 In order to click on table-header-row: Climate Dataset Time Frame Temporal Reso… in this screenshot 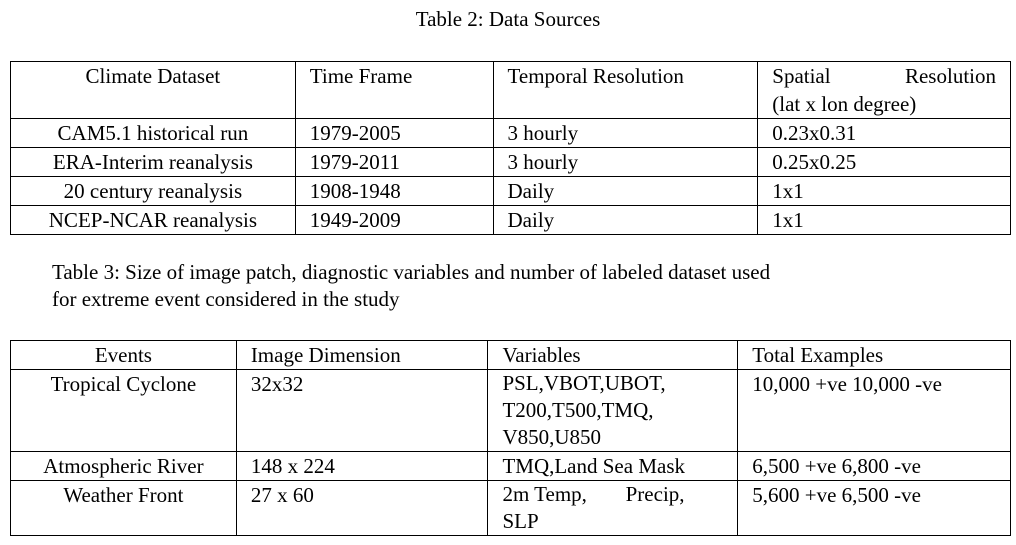, I will do `click(510, 90)`.